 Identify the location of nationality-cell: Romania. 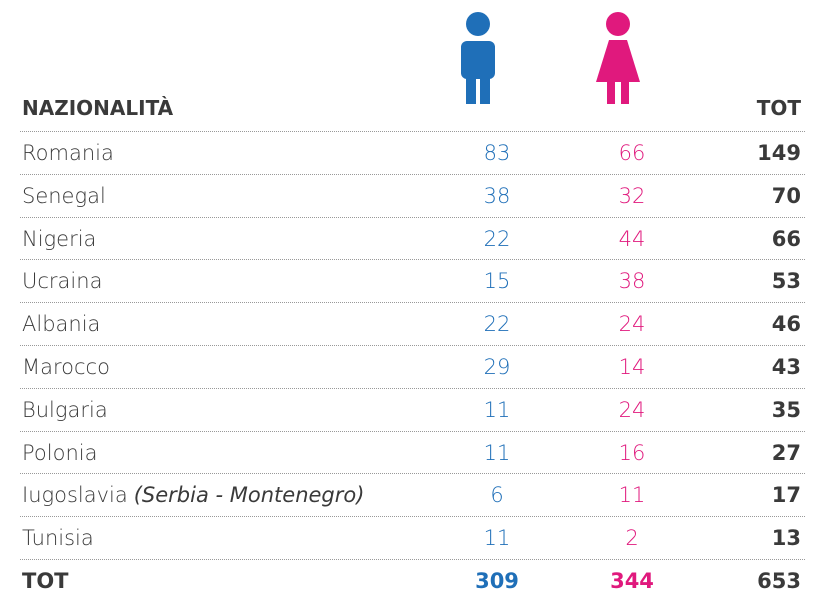
(68, 153).